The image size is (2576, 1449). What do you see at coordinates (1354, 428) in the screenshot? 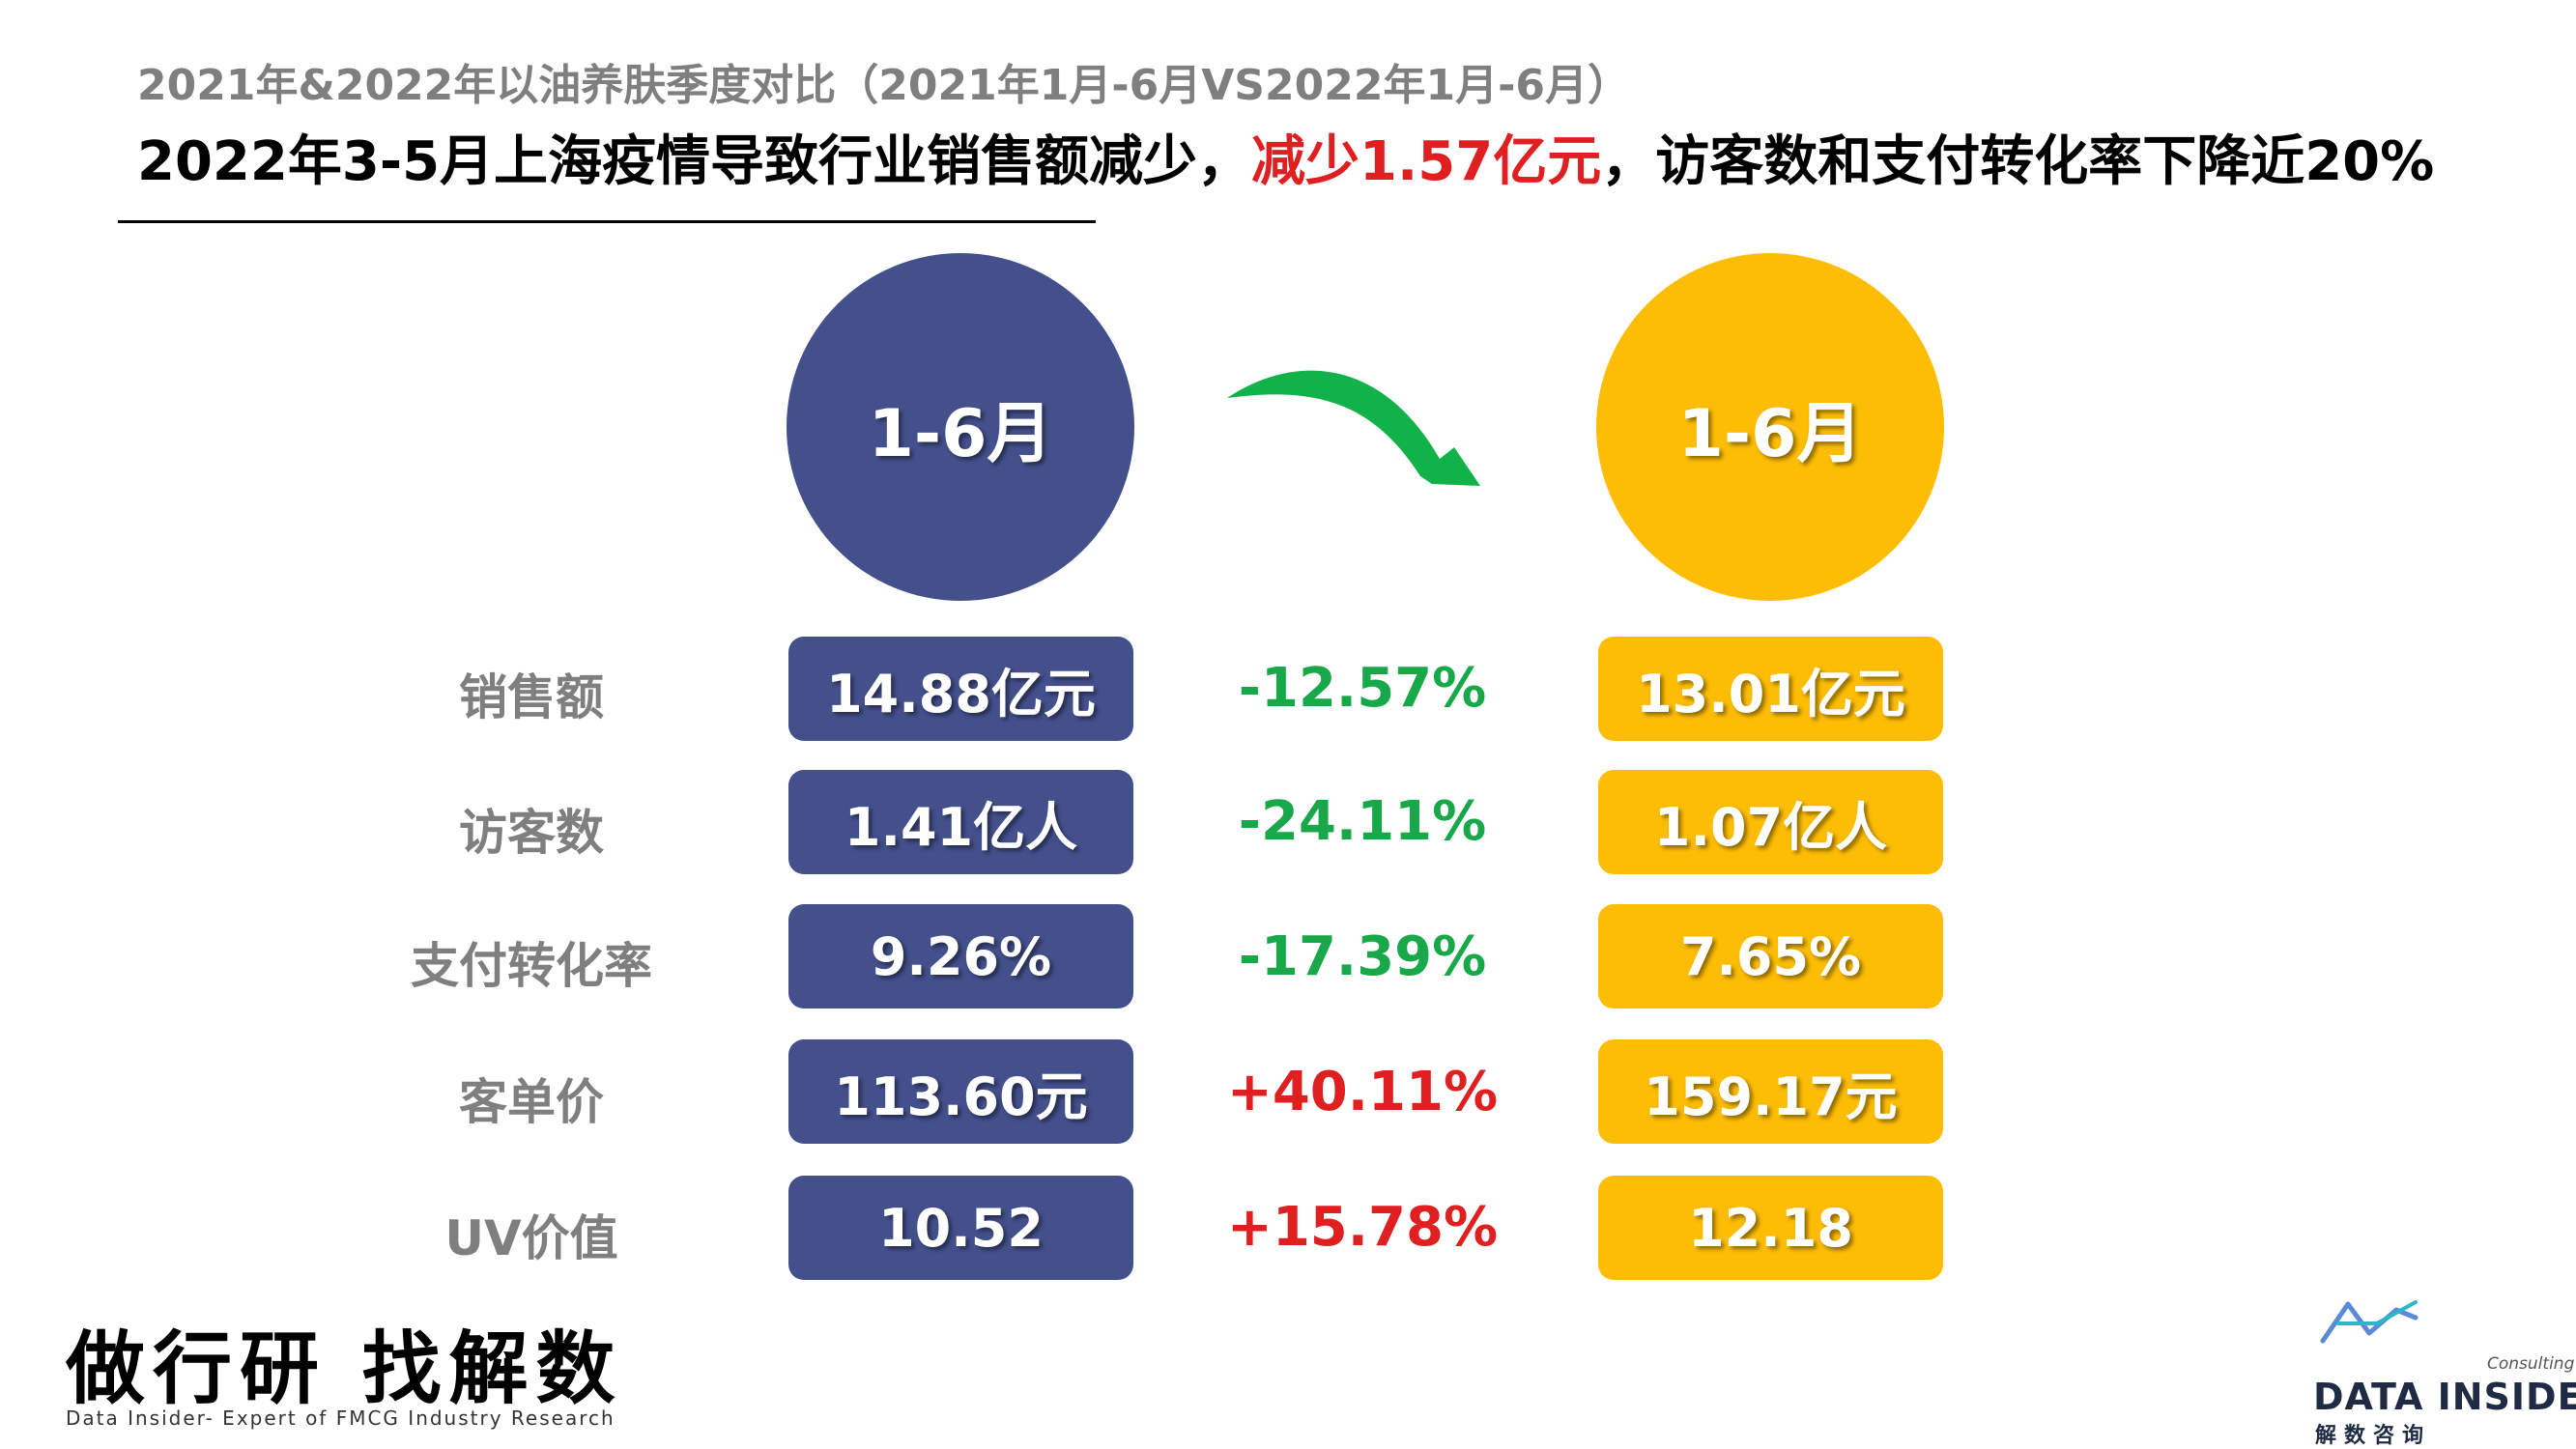
I see `curved-arrow-icon` at bounding box center [1354, 428].